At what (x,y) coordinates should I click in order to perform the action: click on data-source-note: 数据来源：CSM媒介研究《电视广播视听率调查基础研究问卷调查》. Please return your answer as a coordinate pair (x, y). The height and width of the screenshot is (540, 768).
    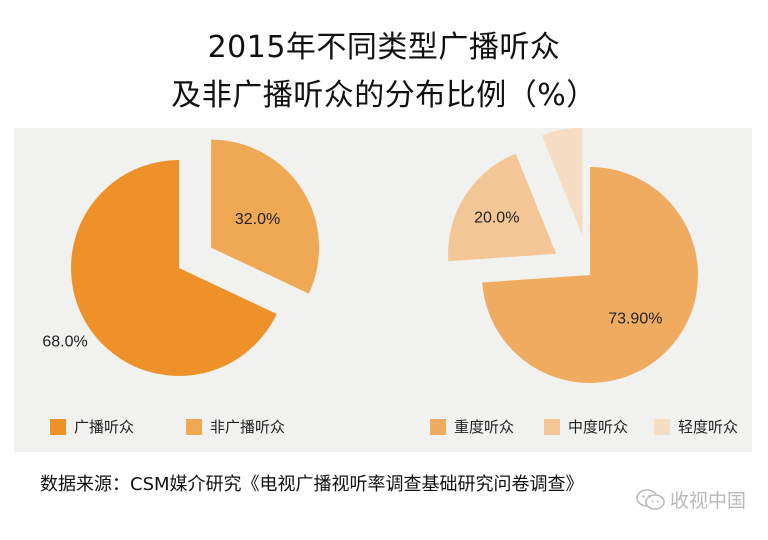
    Looking at the image, I should click on (312, 484).